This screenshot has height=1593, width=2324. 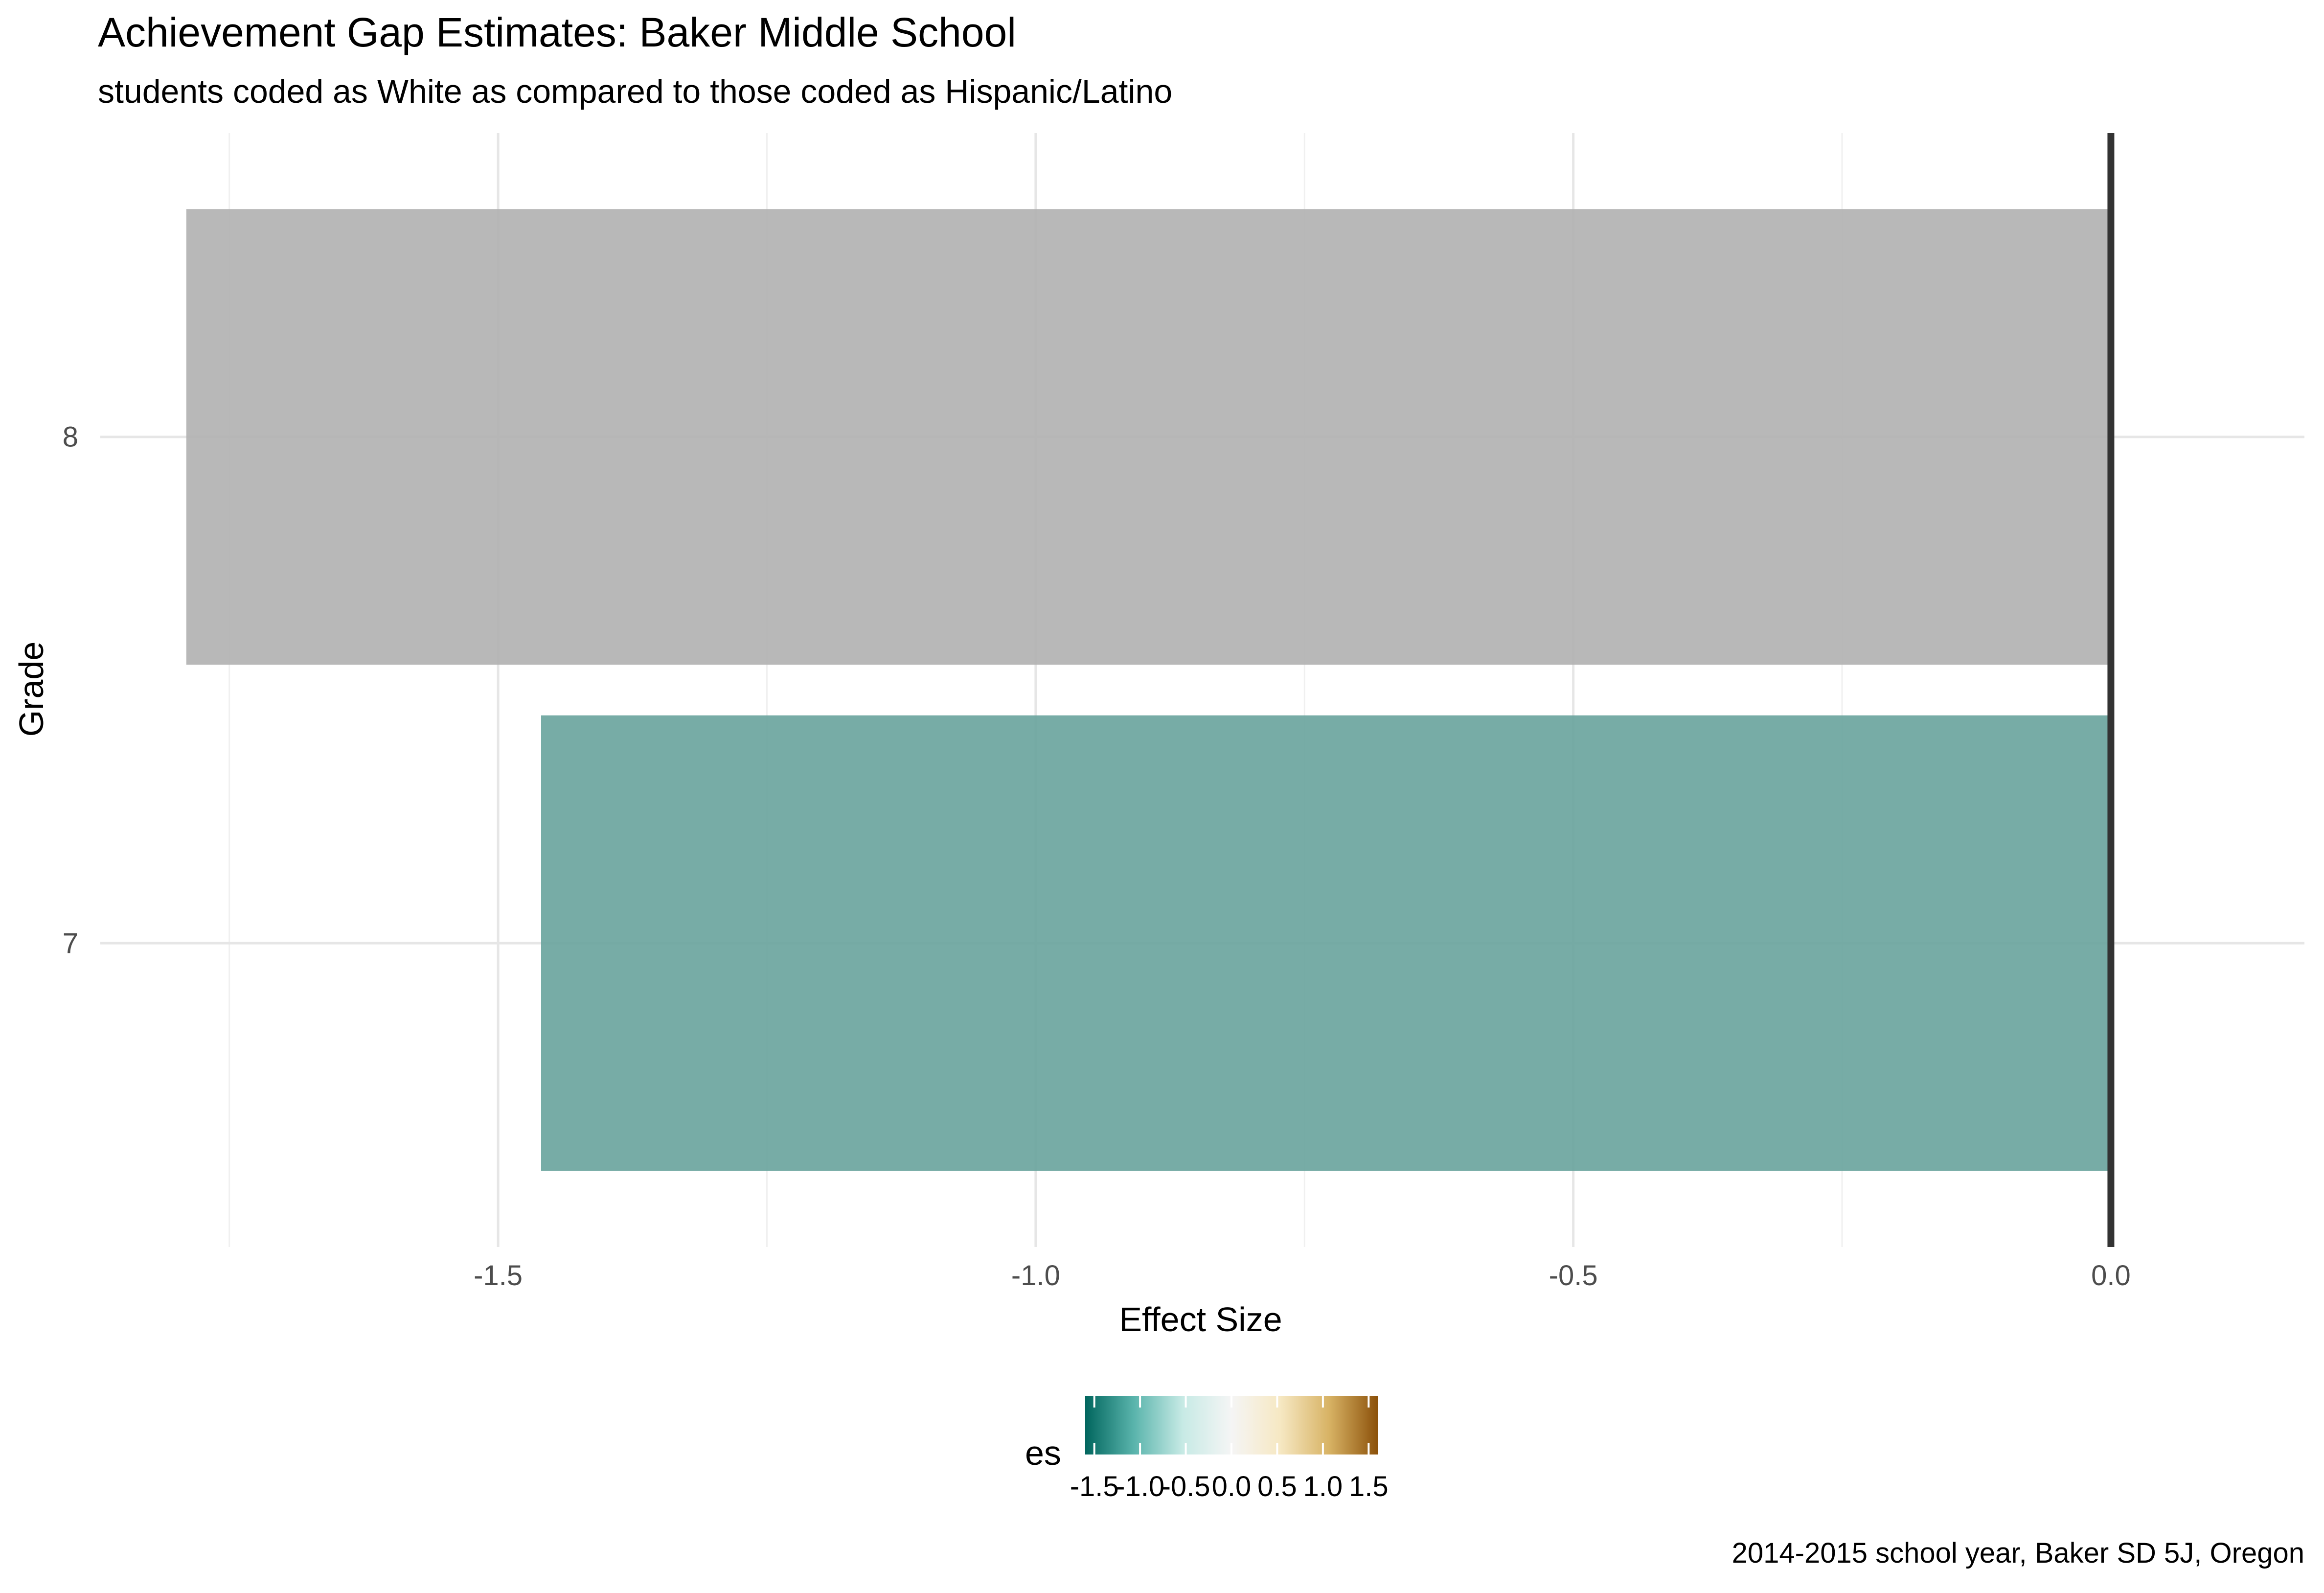 What do you see at coordinates (1035, 1276) in the screenshot?
I see `x-tick-label: -1.0` at bounding box center [1035, 1276].